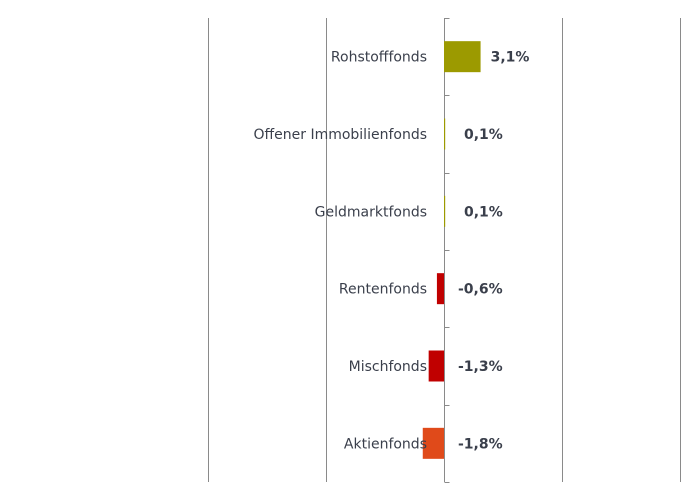 The width and height of the screenshot is (700, 498). I want to click on value-label: 3,1%, so click(510, 58).